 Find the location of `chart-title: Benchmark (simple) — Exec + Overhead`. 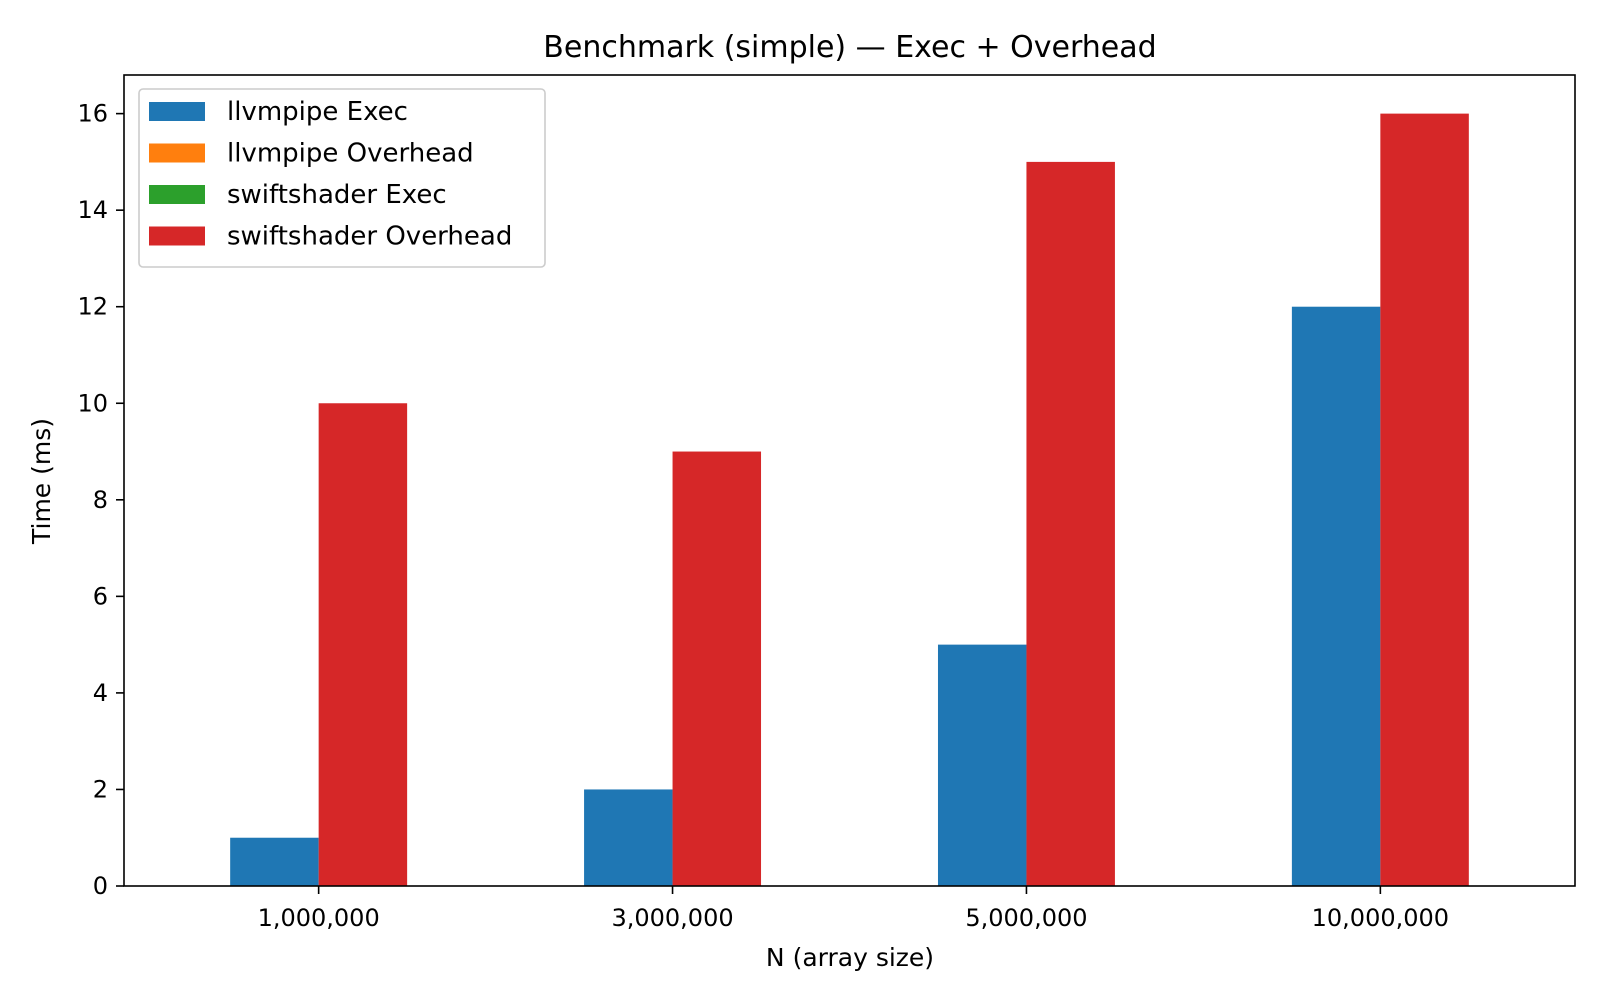

chart-title: Benchmark (simple) — Exec + Overhead is located at coordinates (849, 47).